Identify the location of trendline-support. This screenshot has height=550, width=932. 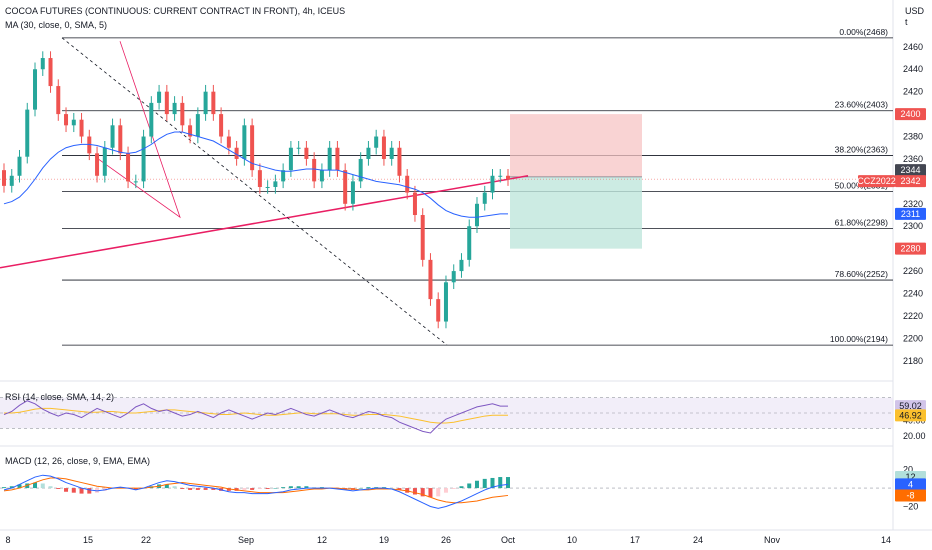
(264, 222).